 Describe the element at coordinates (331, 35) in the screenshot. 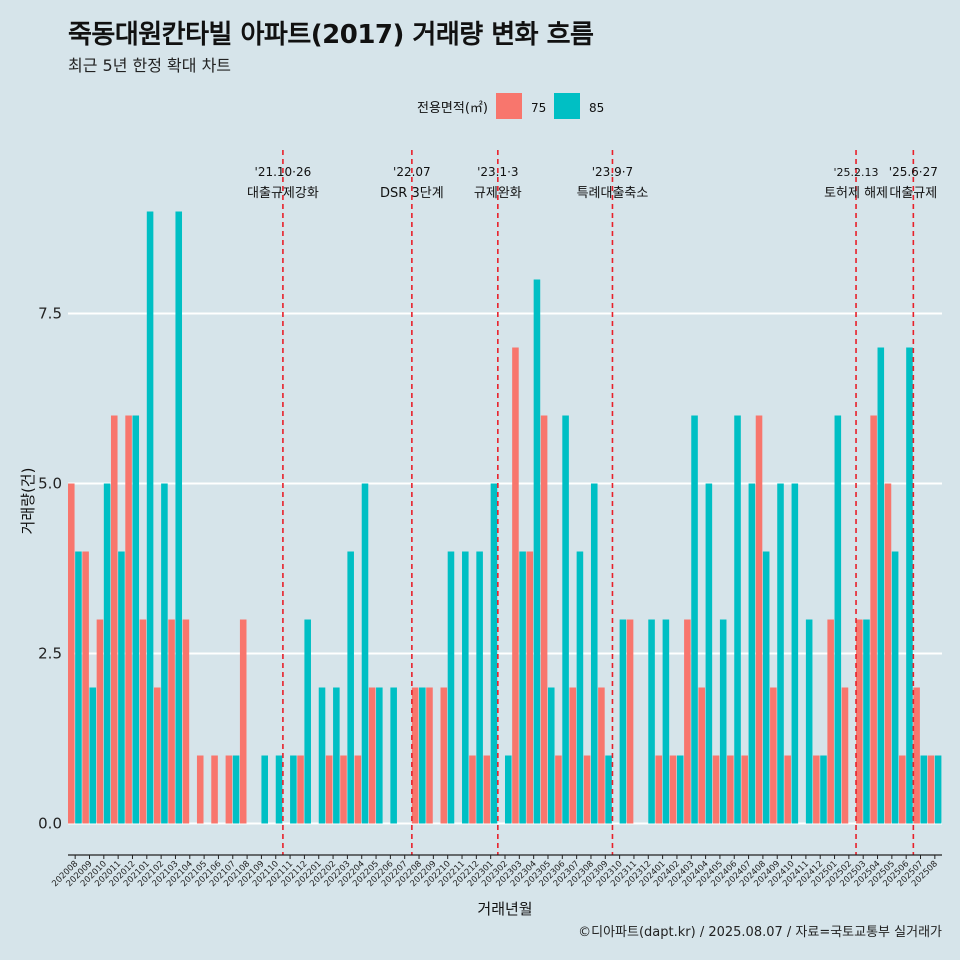

I see `chart-title: 죽동대원칸타빌 아파트(2017) 거래량 변화 흐름` at that location.